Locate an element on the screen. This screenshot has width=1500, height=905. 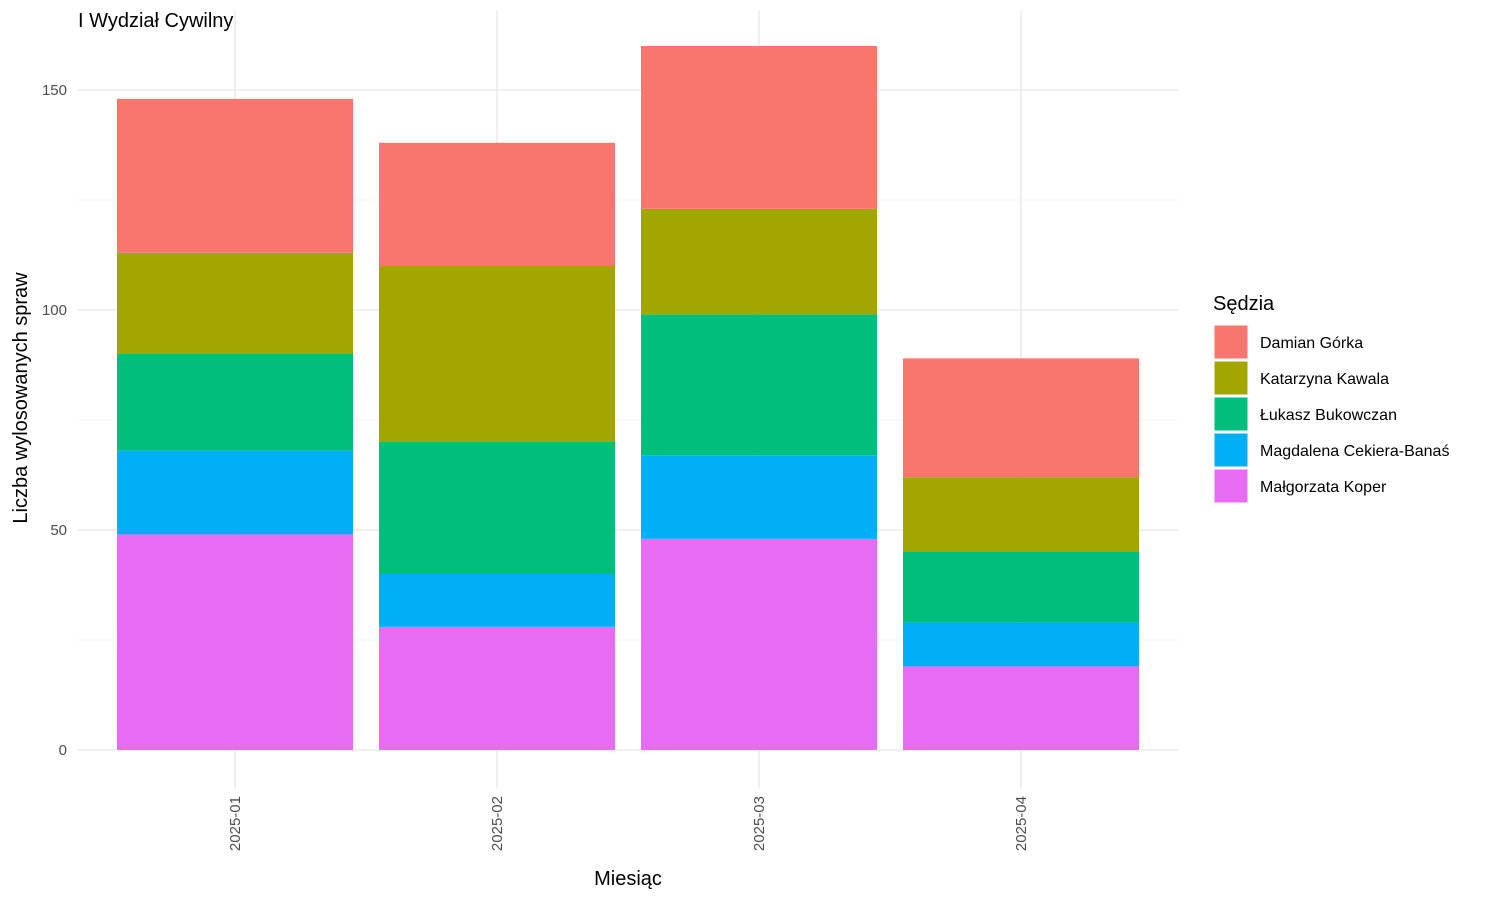
legend-item: Małgorzata Koper is located at coordinates (1300, 486).